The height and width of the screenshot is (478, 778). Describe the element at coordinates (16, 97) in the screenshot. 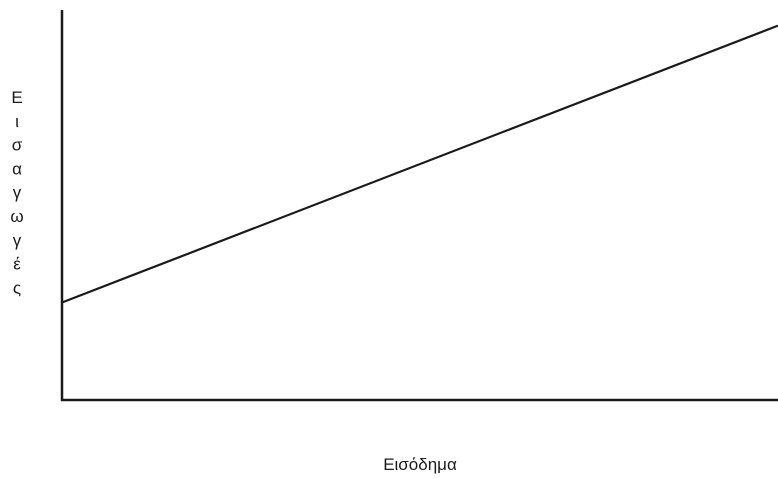

I see `y-axis-label-letter: Ε` at that location.